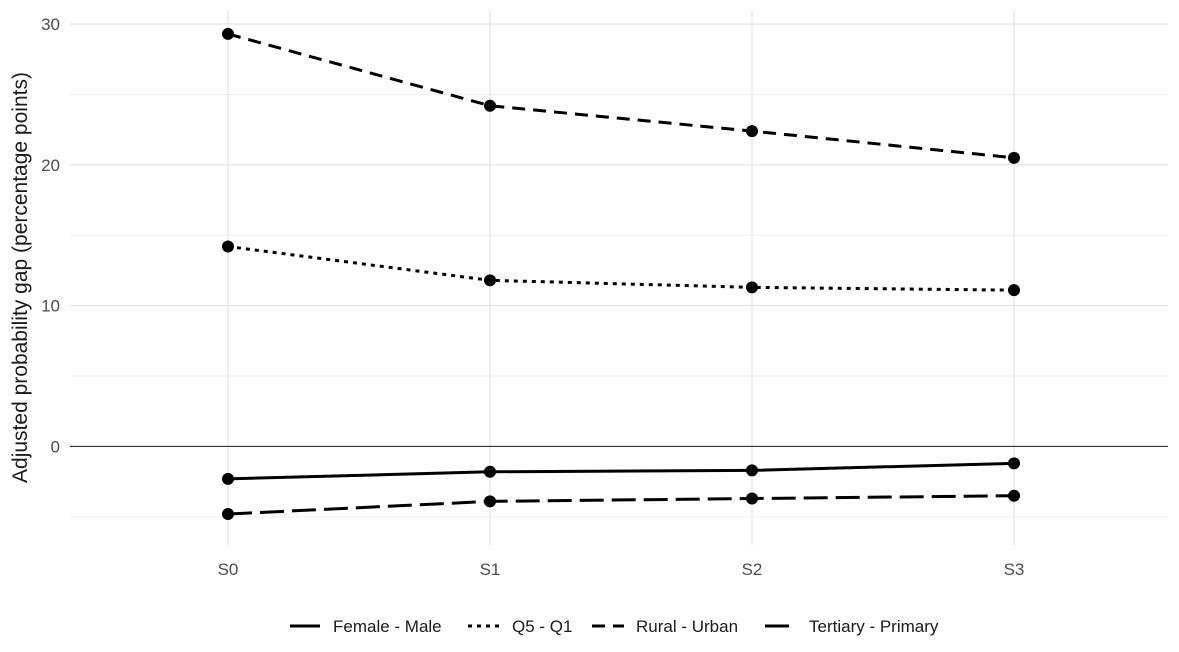 The image size is (1179, 652). Describe the element at coordinates (542, 626) in the screenshot. I see `legend-label-q5-q1: Q5 - Q1` at that location.